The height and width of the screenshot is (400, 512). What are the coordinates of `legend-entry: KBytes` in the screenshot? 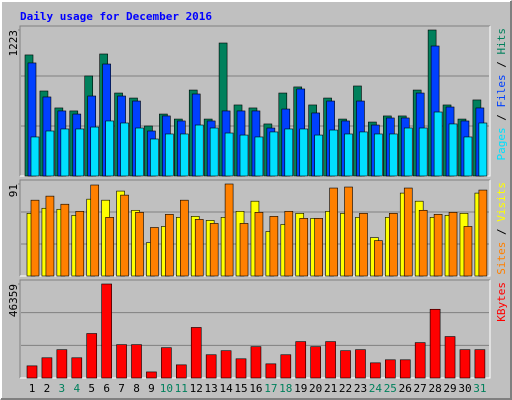 It's located at (501, 302).